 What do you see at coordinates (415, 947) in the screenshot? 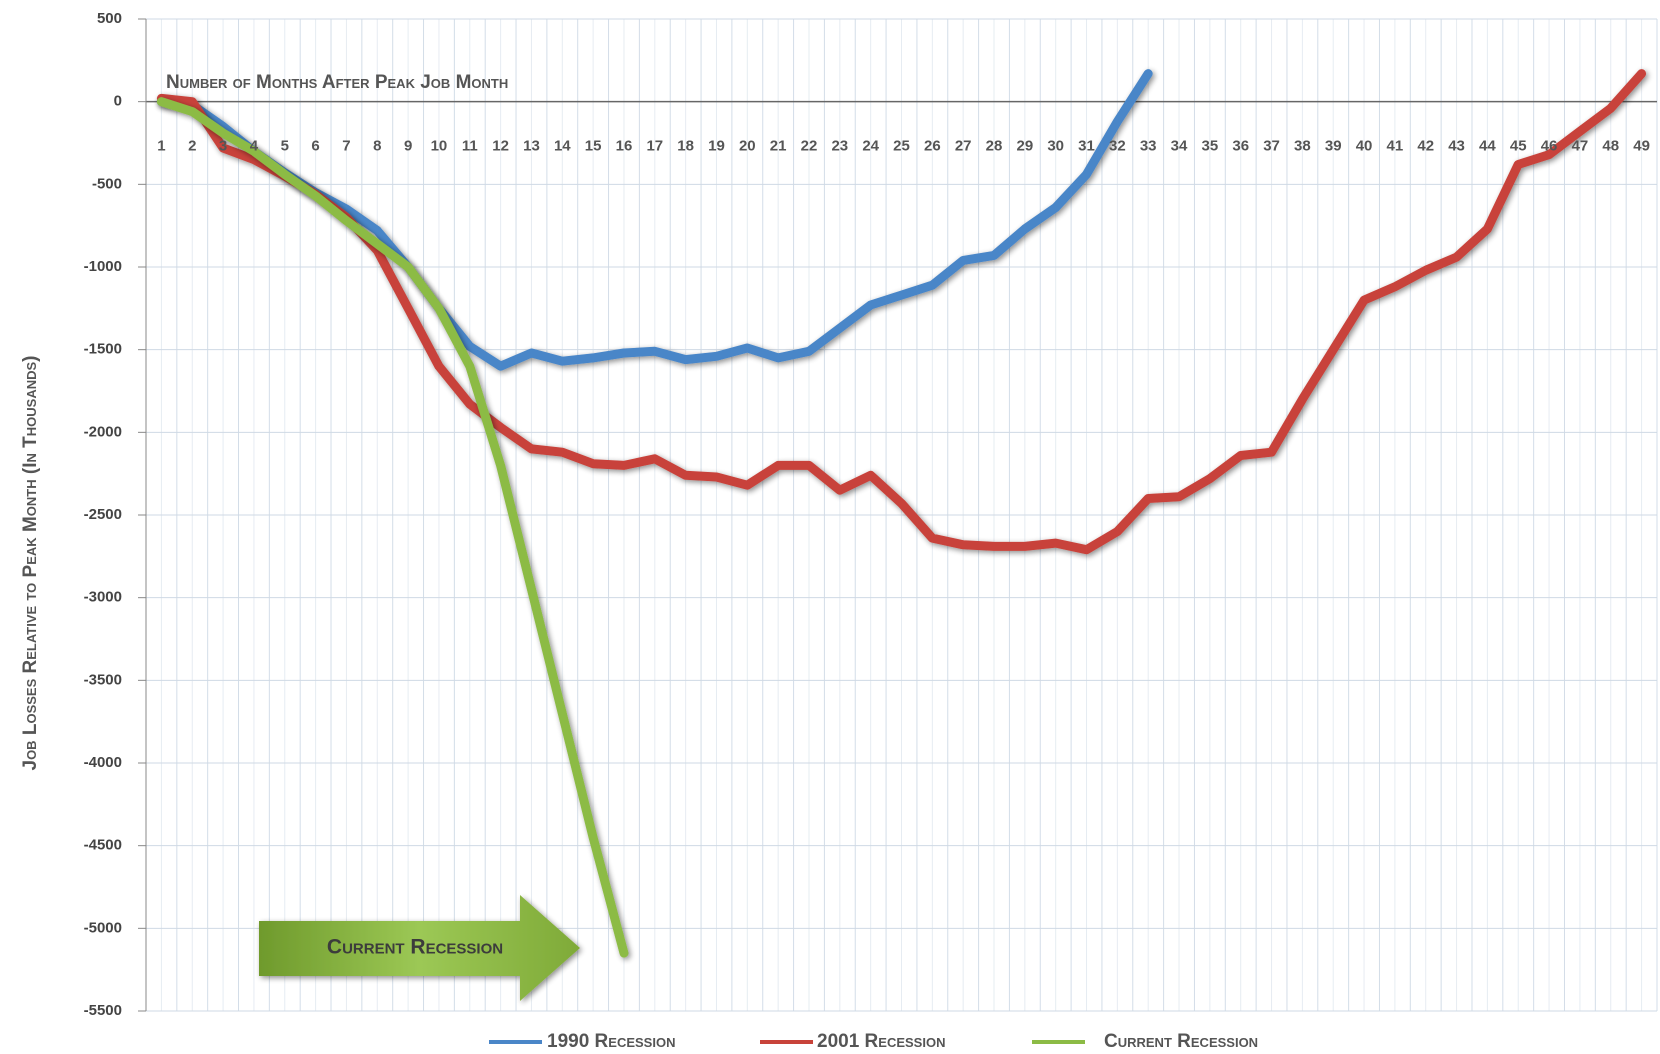
I see `annotation-text: Current Recession` at bounding box center [415, 947].